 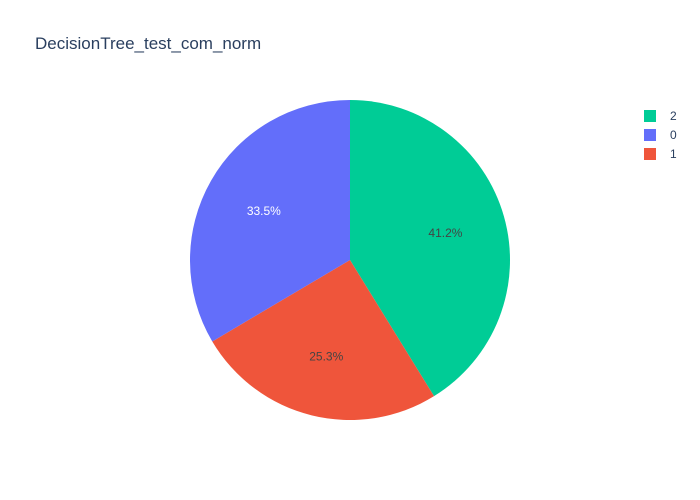 I want to click on slice-percent-label-1: 25.3%, so click(x=326, y=356).